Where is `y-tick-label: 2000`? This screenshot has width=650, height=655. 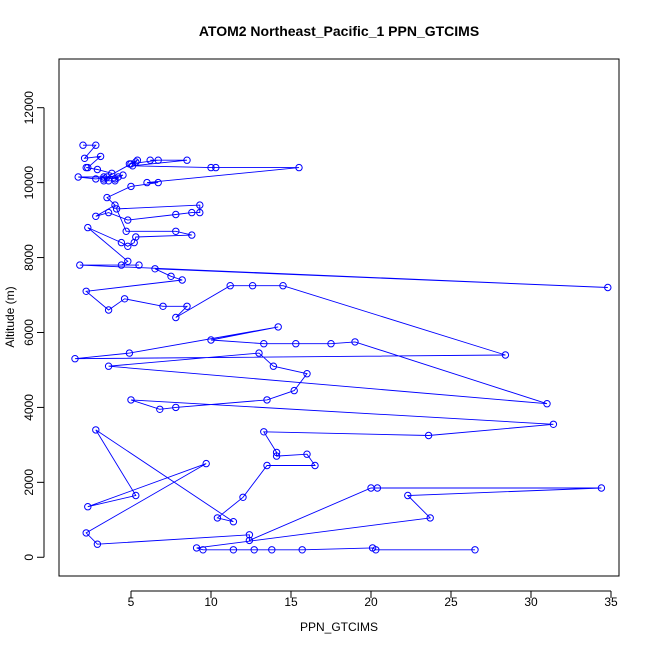 y-tick-label: 2000 is located at coordinates (29, 482).